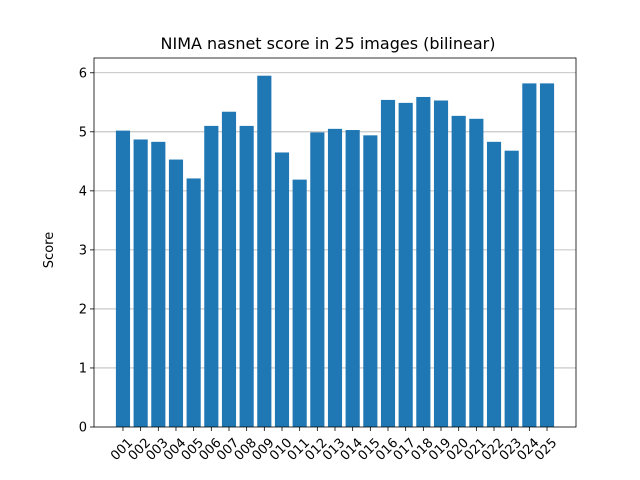 The width and height of the screenshot is (640, 480). Describe the element at coordinates (49, 250) in the screenshot. I see `y-axis-label: Score` at that location.